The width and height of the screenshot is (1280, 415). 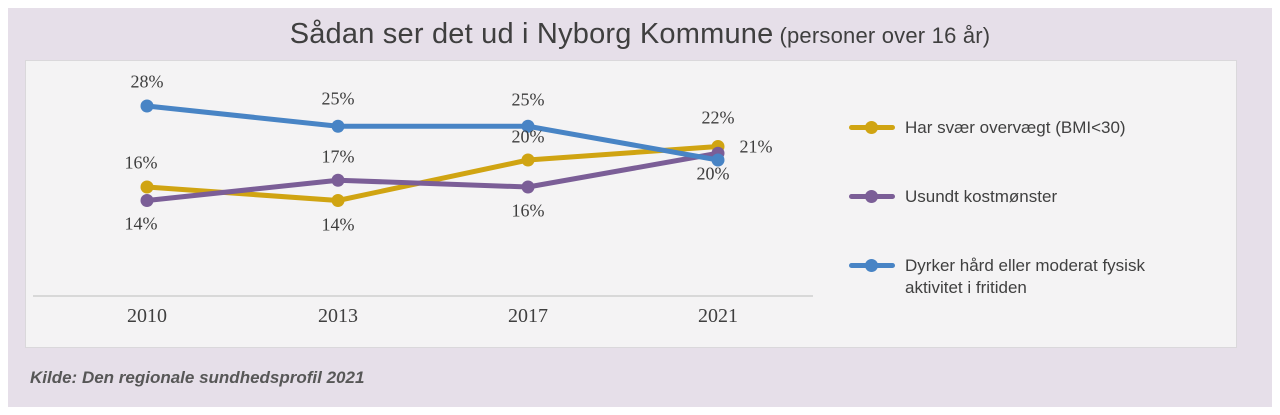 I want to click on x-axis-tick-label: 2021, so click(x=718, y=316).